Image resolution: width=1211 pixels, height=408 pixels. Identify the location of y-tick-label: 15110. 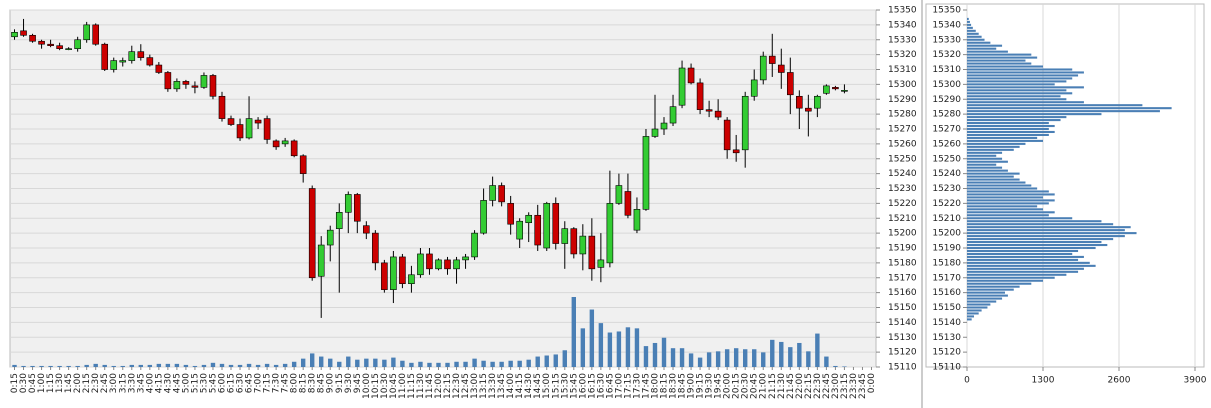
(902, 368).